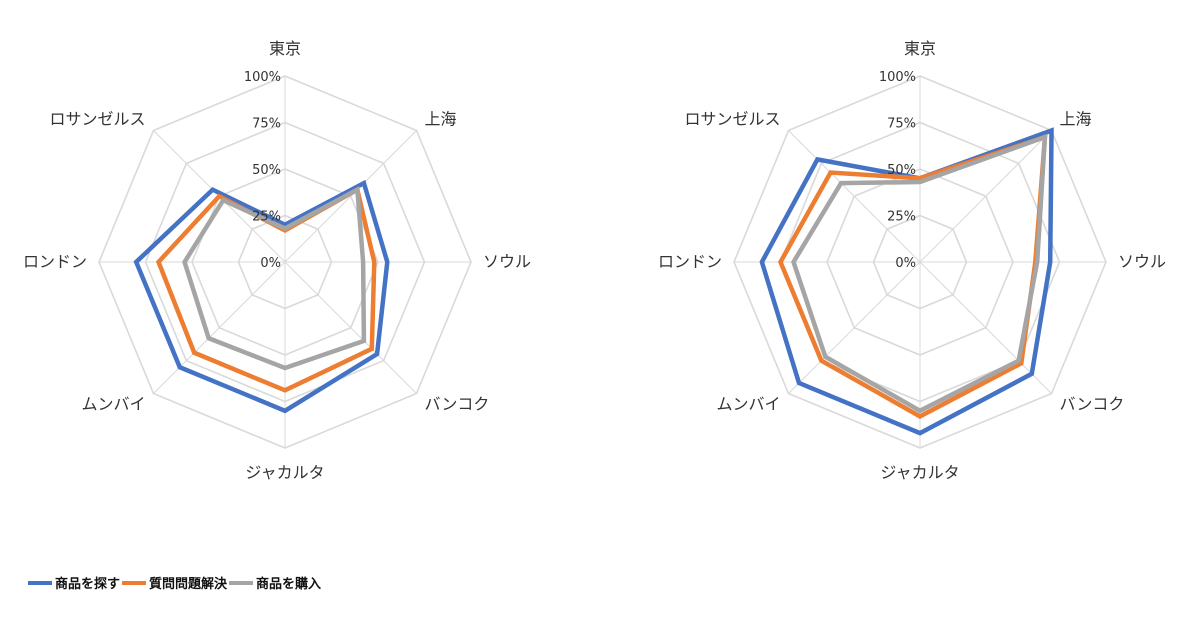  I want to click on legend-swatch-search, so click(40, 582).